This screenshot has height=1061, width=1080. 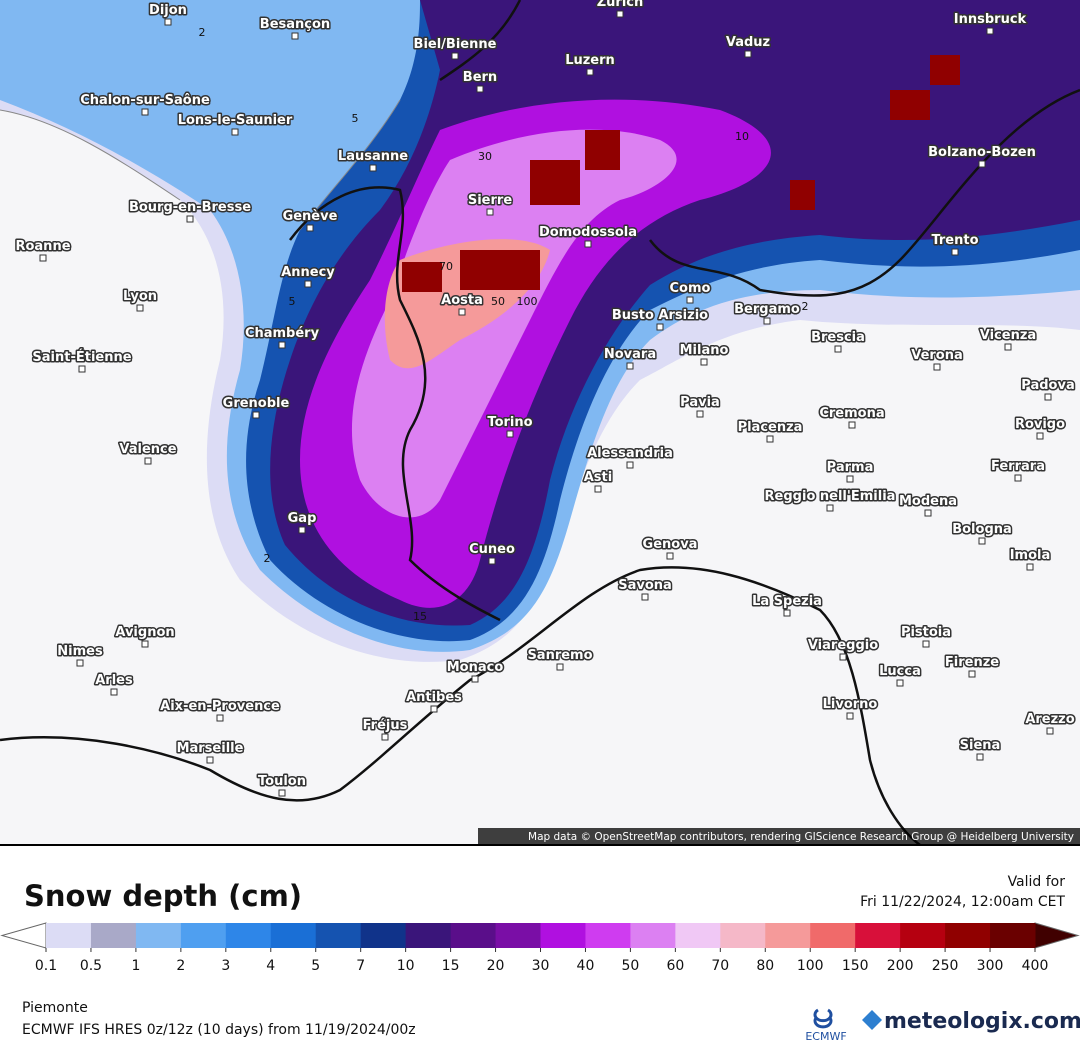 What do you see at coordinates (1047, 385) in the screenshot?
I see `city-label: Padova` at bounding box center [1047, 385].